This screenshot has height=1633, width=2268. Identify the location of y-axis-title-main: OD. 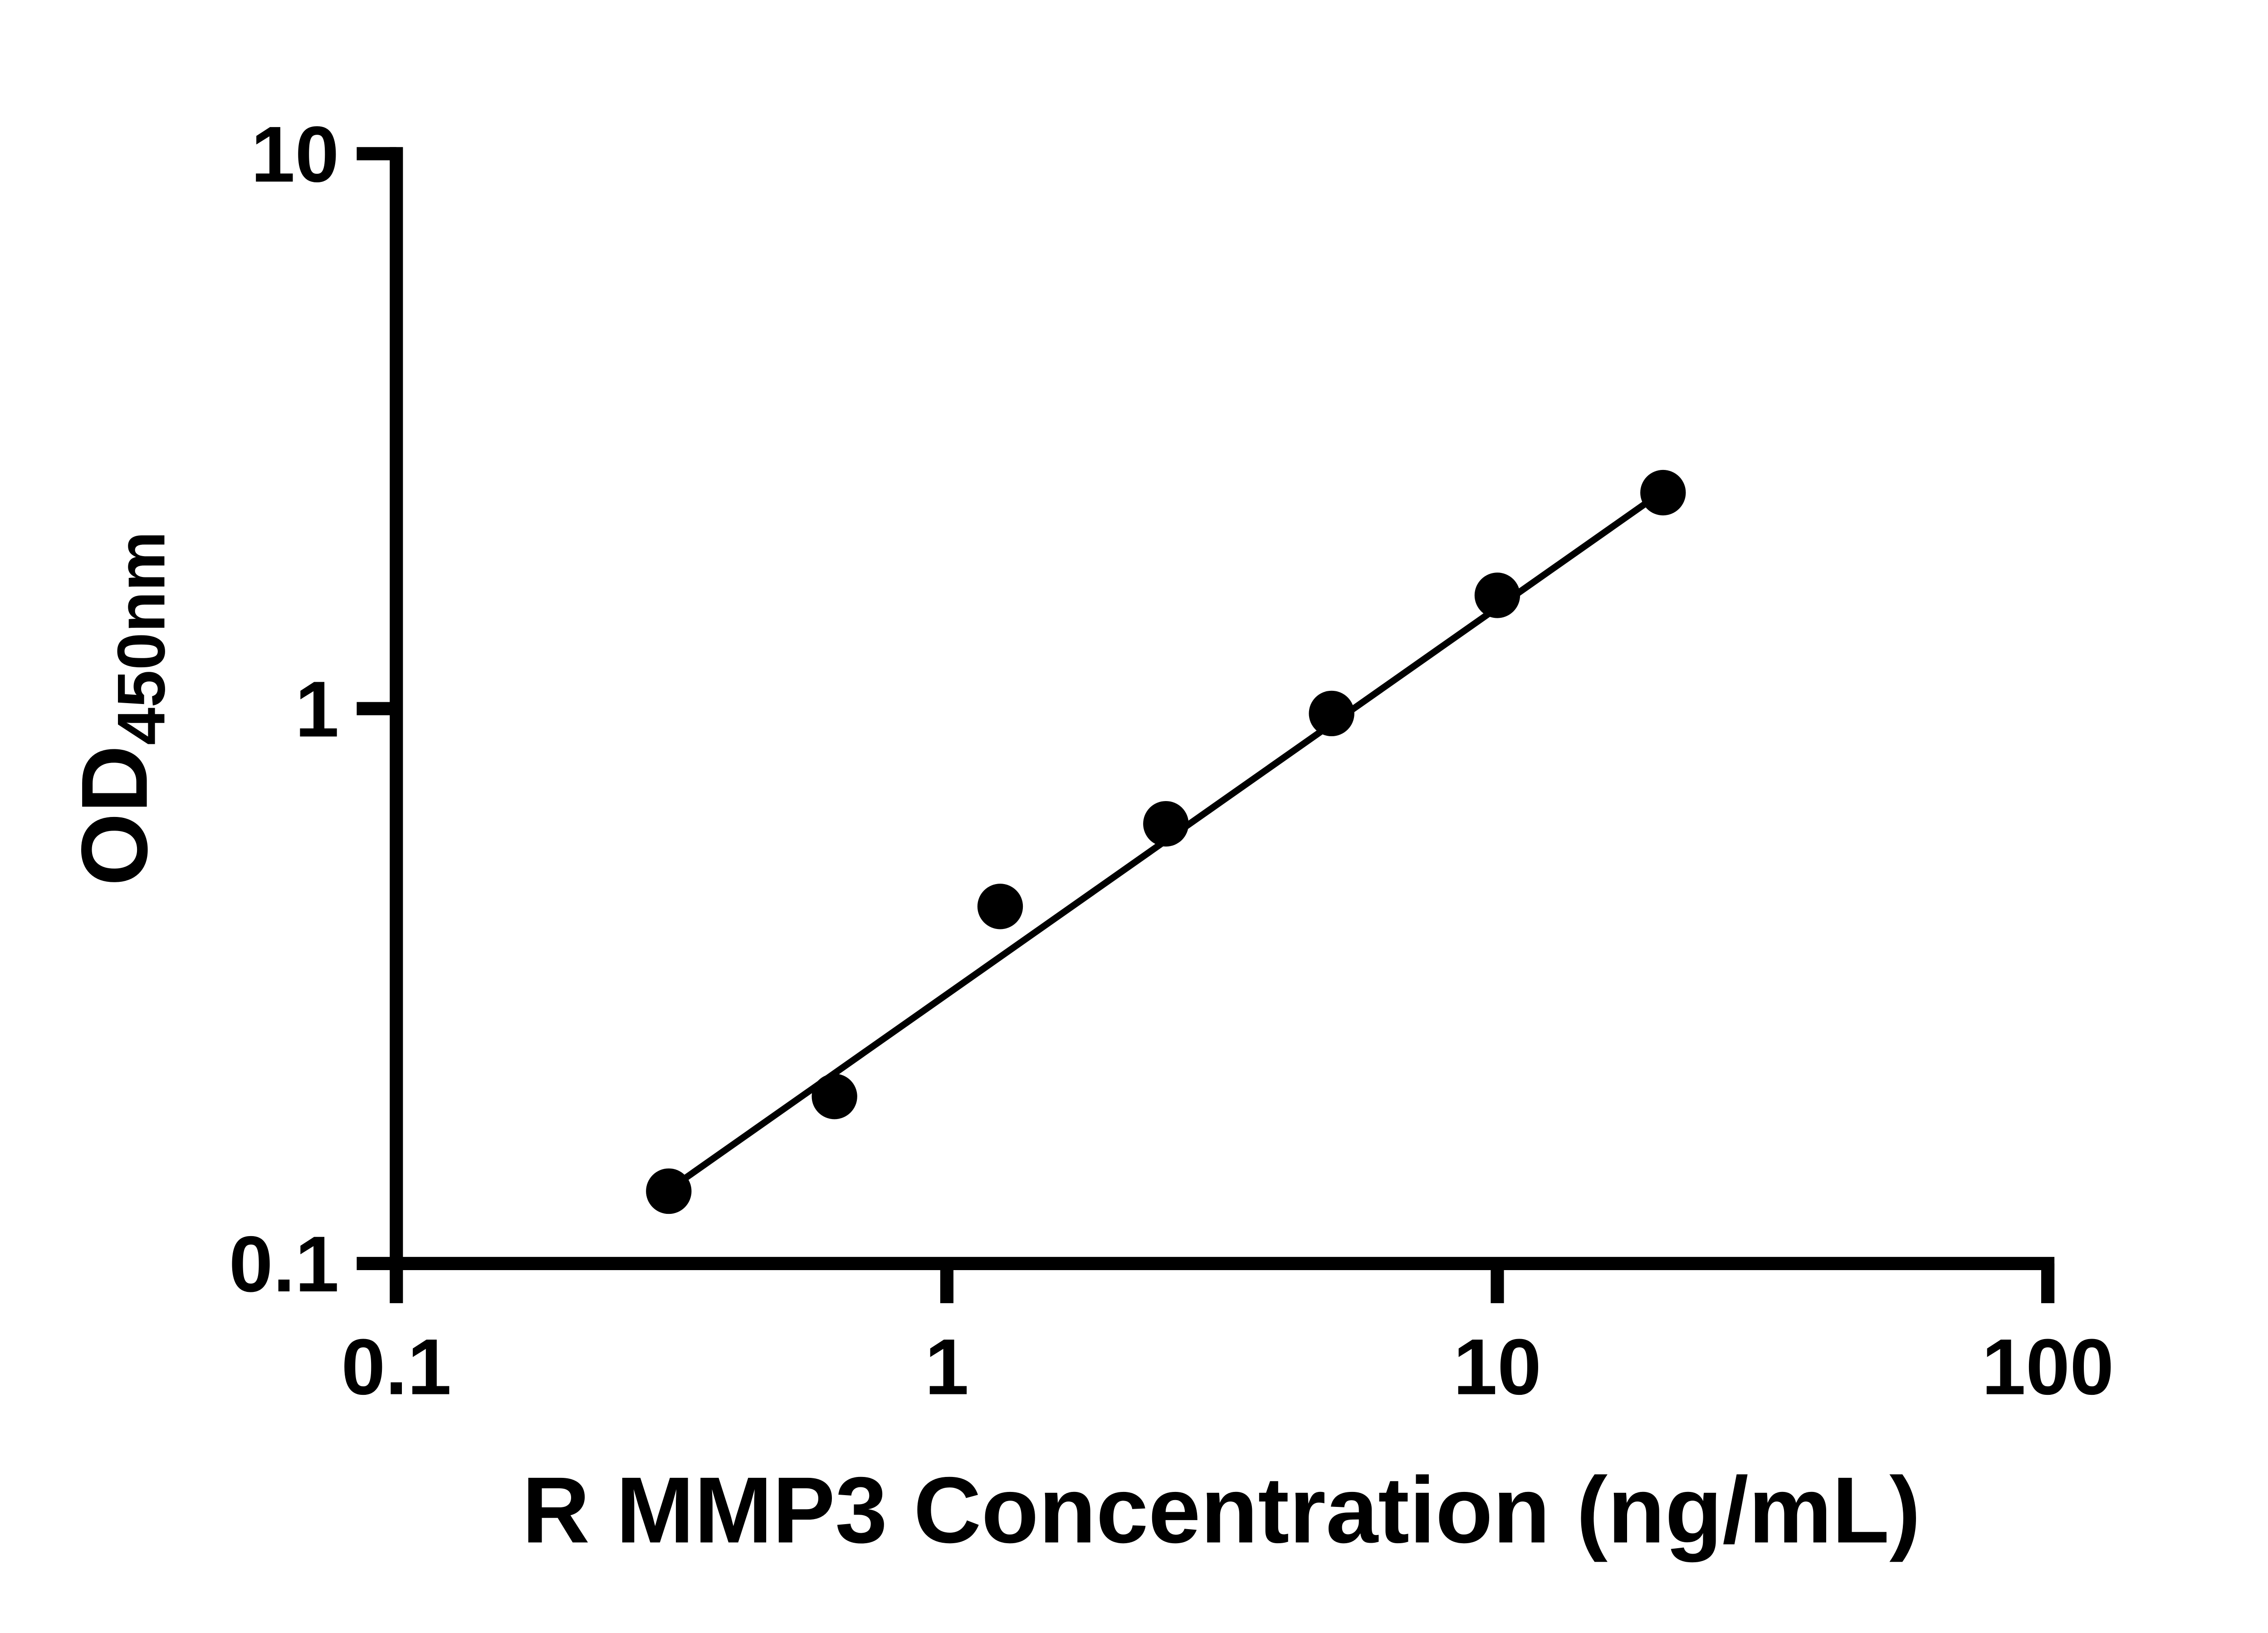
(115, 815).